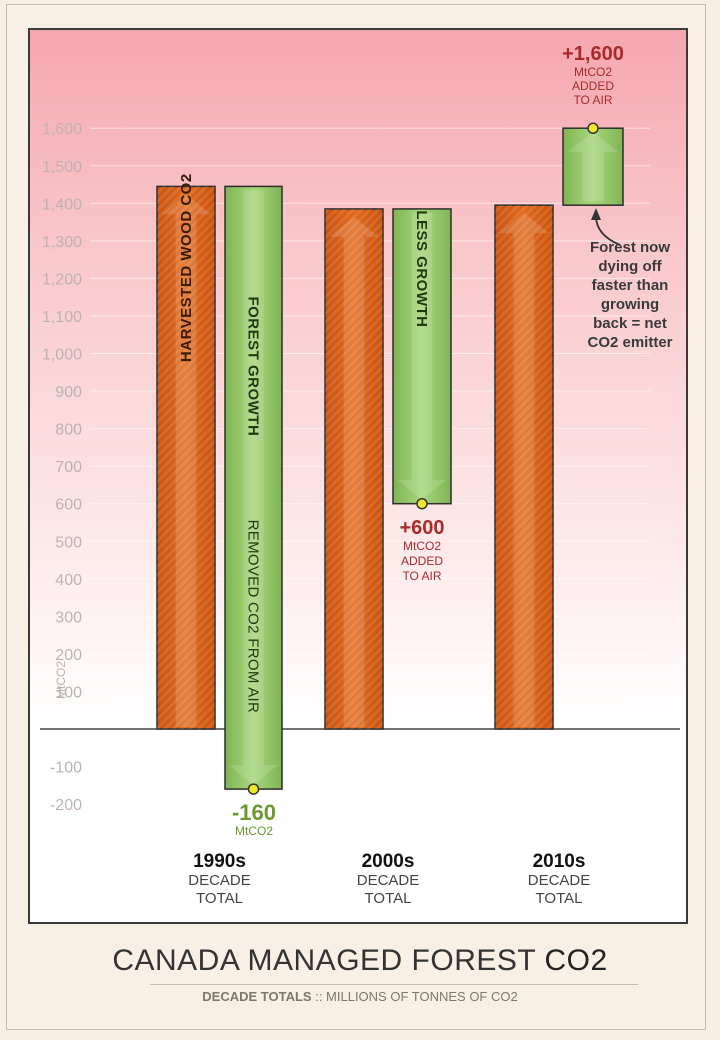  Describe the element at coordinates (394, 984) in the screenshot. I see `title-divider` at that location.